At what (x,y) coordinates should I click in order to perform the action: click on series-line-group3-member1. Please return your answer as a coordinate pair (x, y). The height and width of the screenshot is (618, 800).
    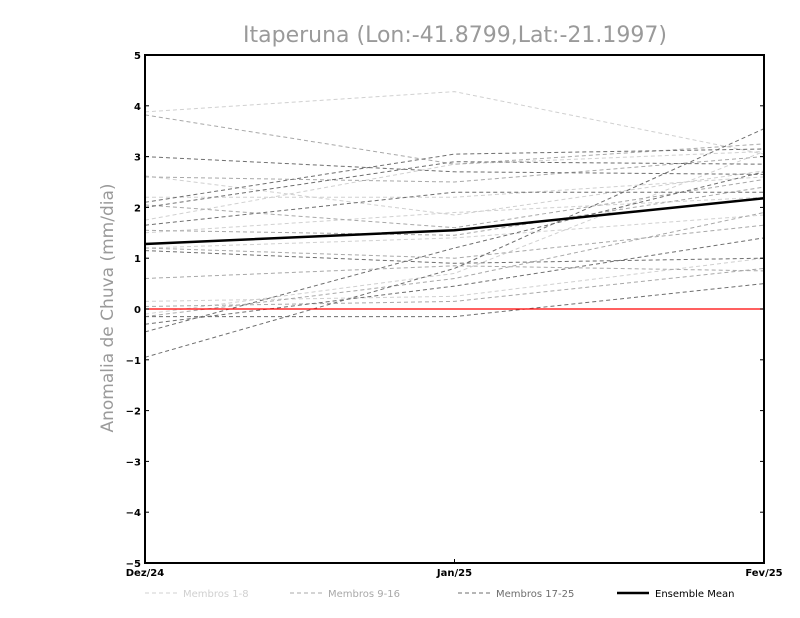
    Looking at the image, I should click on (454, 165).